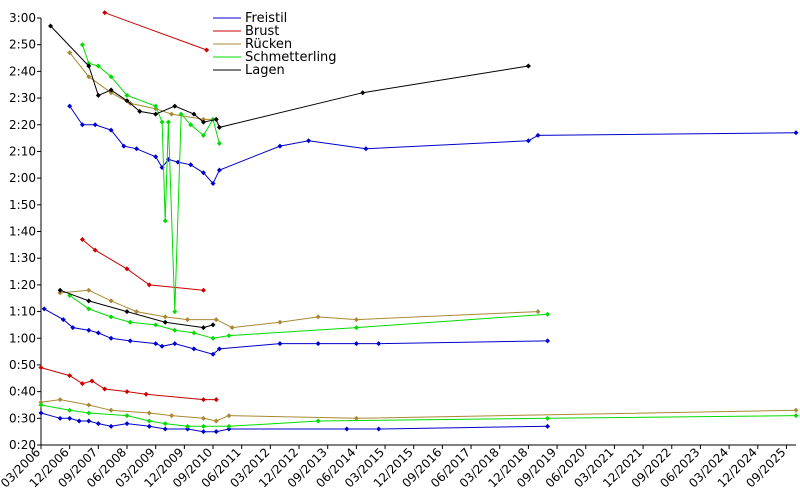  I want to click on legend-label: Rücken, so click(268, 44).